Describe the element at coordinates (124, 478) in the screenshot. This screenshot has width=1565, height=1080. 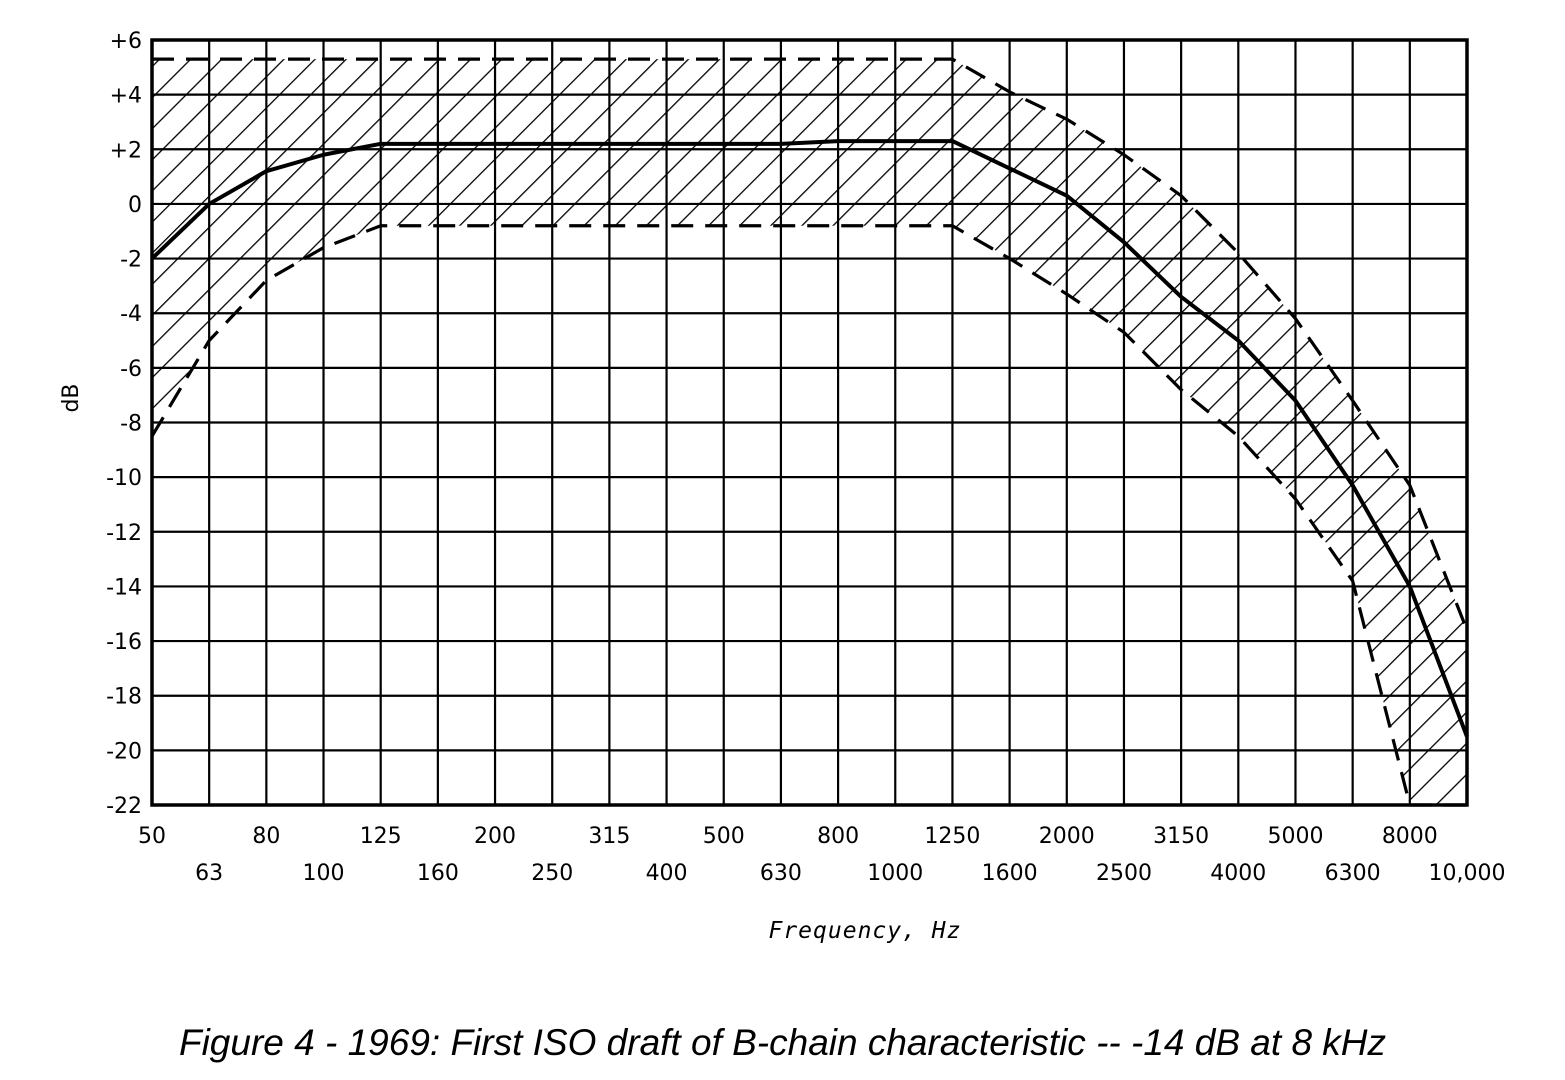
I see `y-tick-label: -10` at that location.